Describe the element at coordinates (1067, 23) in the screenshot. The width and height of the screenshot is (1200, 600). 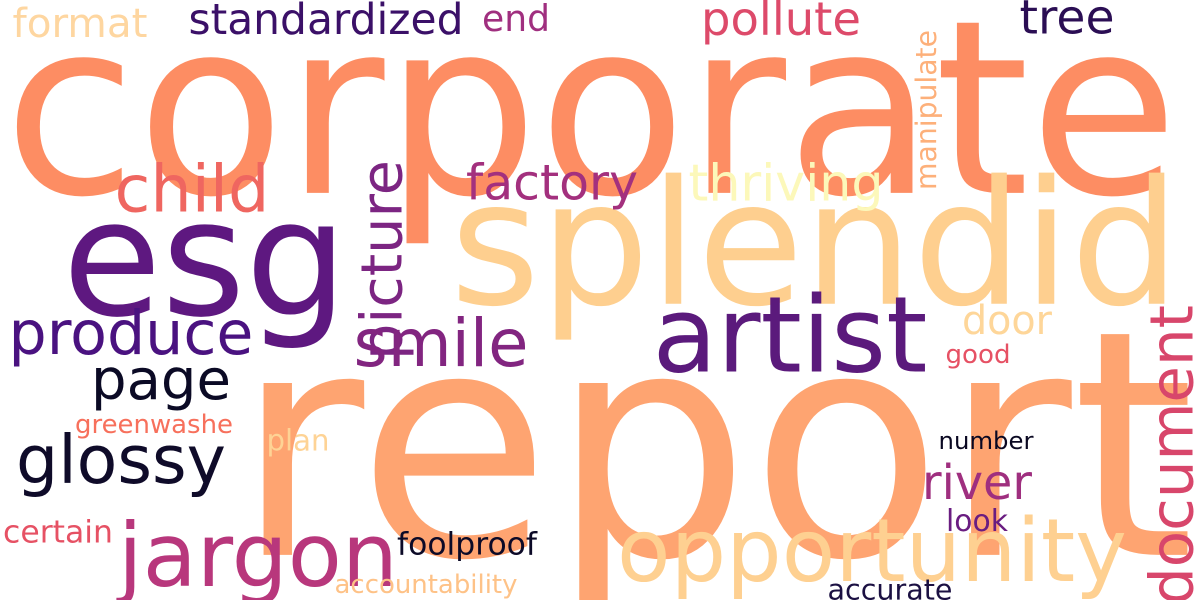
I see `word-tree: tree` at that location.